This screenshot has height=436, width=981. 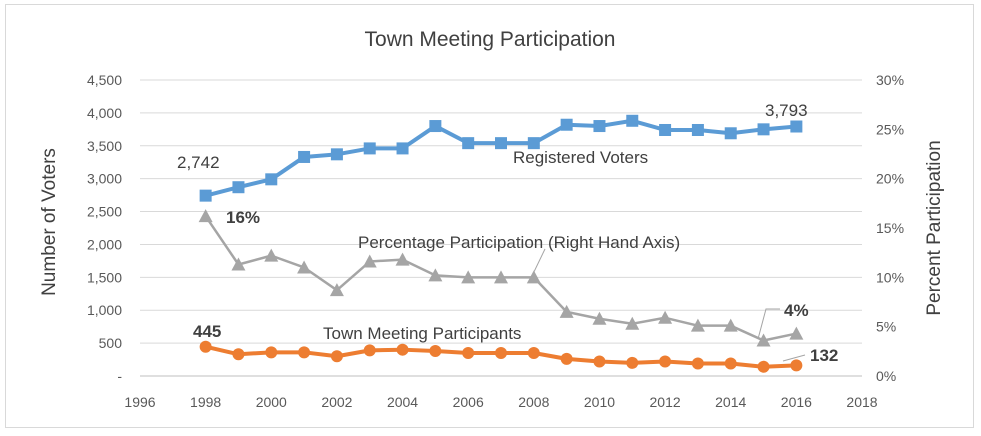 What do you see at coordinates (104, 277) in the screenshot?
I see `y-tick-label: 1,500` at bounding box center [104, 277].